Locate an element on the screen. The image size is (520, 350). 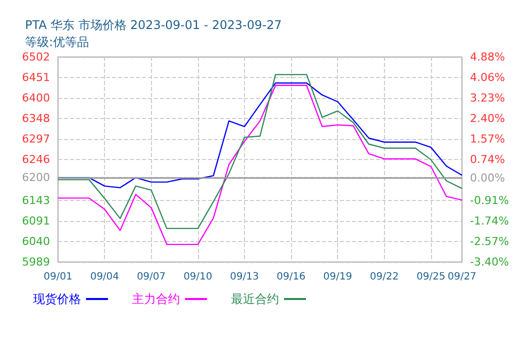
x-tick-label: 09/10 is located at coordinates (197, 277).